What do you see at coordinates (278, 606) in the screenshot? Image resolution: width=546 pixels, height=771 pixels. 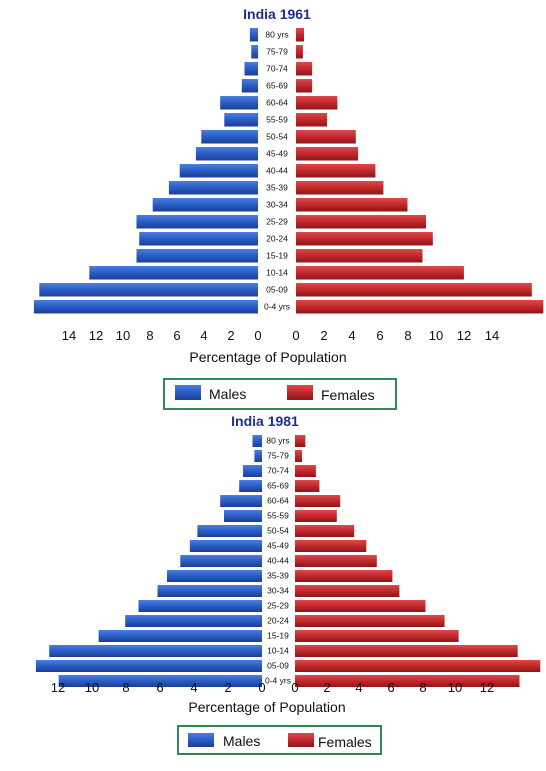 I see `c2-age-label: 25-29` at bounding box center [278, 606].